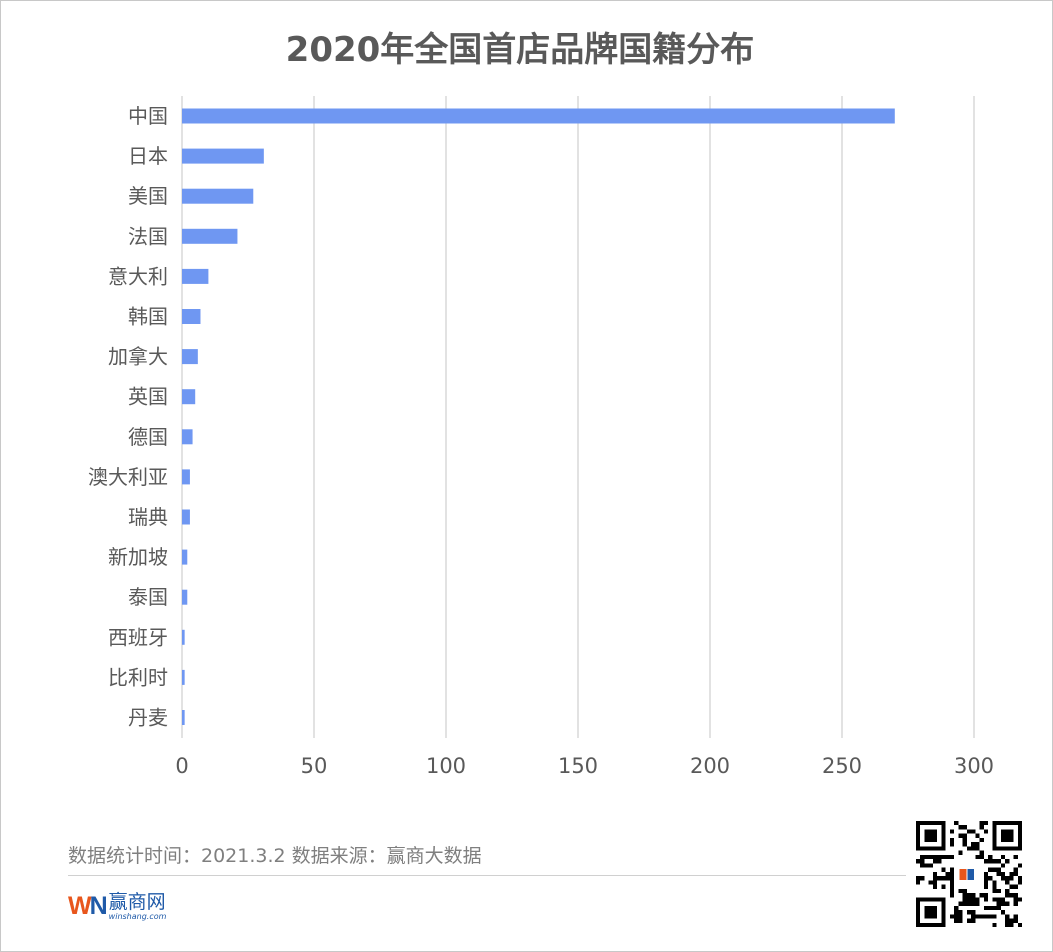 This screenshot has height=952, width=1053. I want to click on footer-note: 数据统计时间：2021.3.2 数据来源：赢商大数据, so click(275, 856).